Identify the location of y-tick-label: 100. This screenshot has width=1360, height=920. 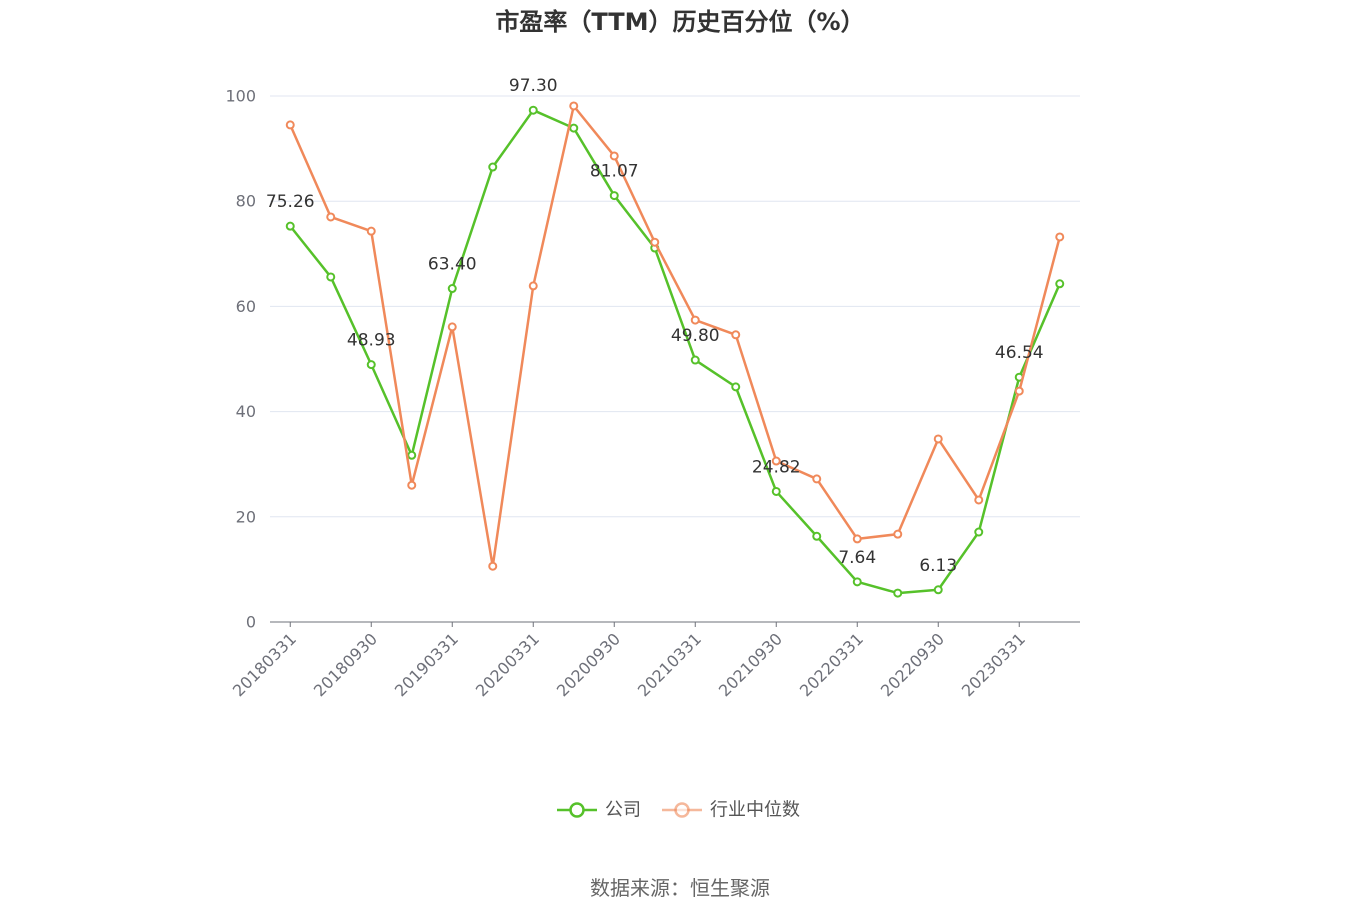
(240, 96).